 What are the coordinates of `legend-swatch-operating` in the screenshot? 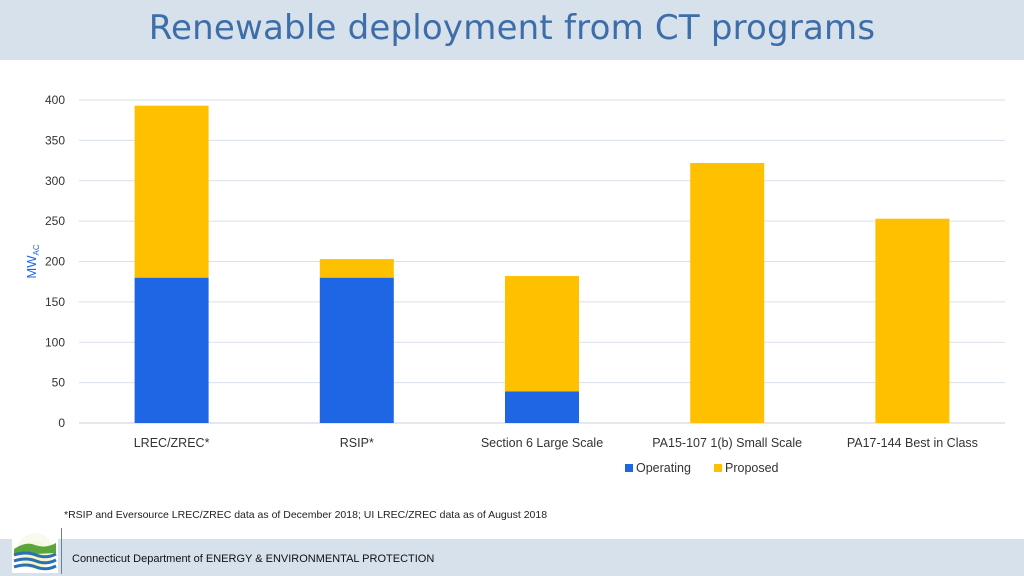 It's located at (629, 468).